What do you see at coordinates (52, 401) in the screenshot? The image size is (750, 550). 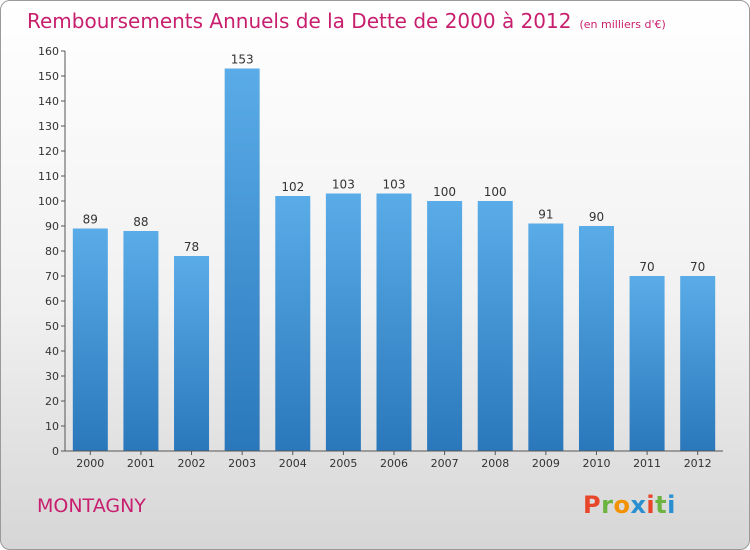 I see `y-tick-label: 20` at bounding box center [52, 401].